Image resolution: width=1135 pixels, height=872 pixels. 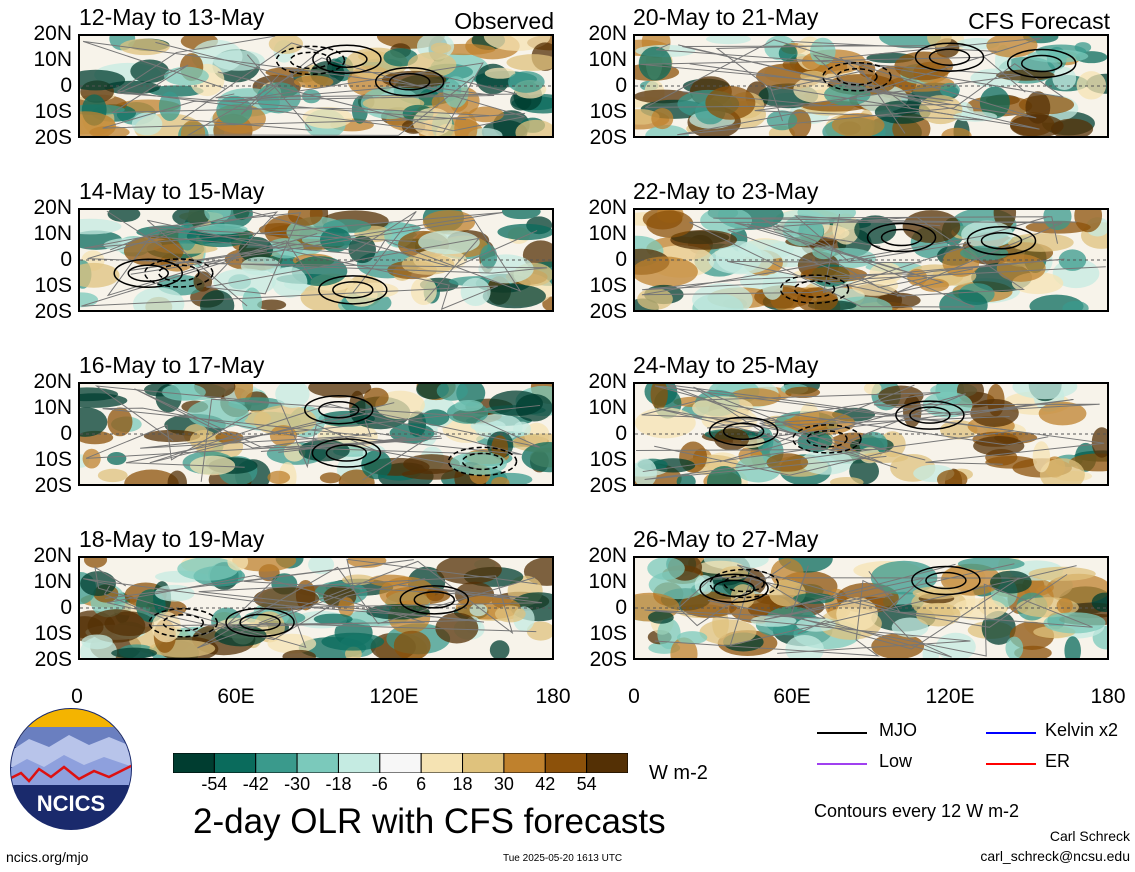 I want to click on panel-tag-observed: Observed, so click(x=504, y=21).